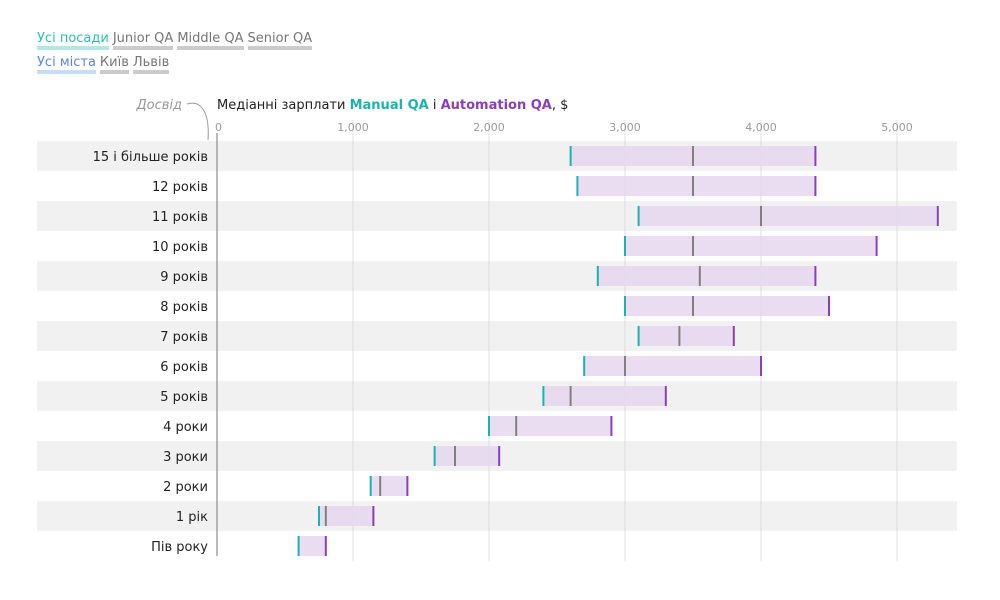  Describe the element at coordinates (180, 247) in the screenshot. I see `category-label: 10 років` at that location.